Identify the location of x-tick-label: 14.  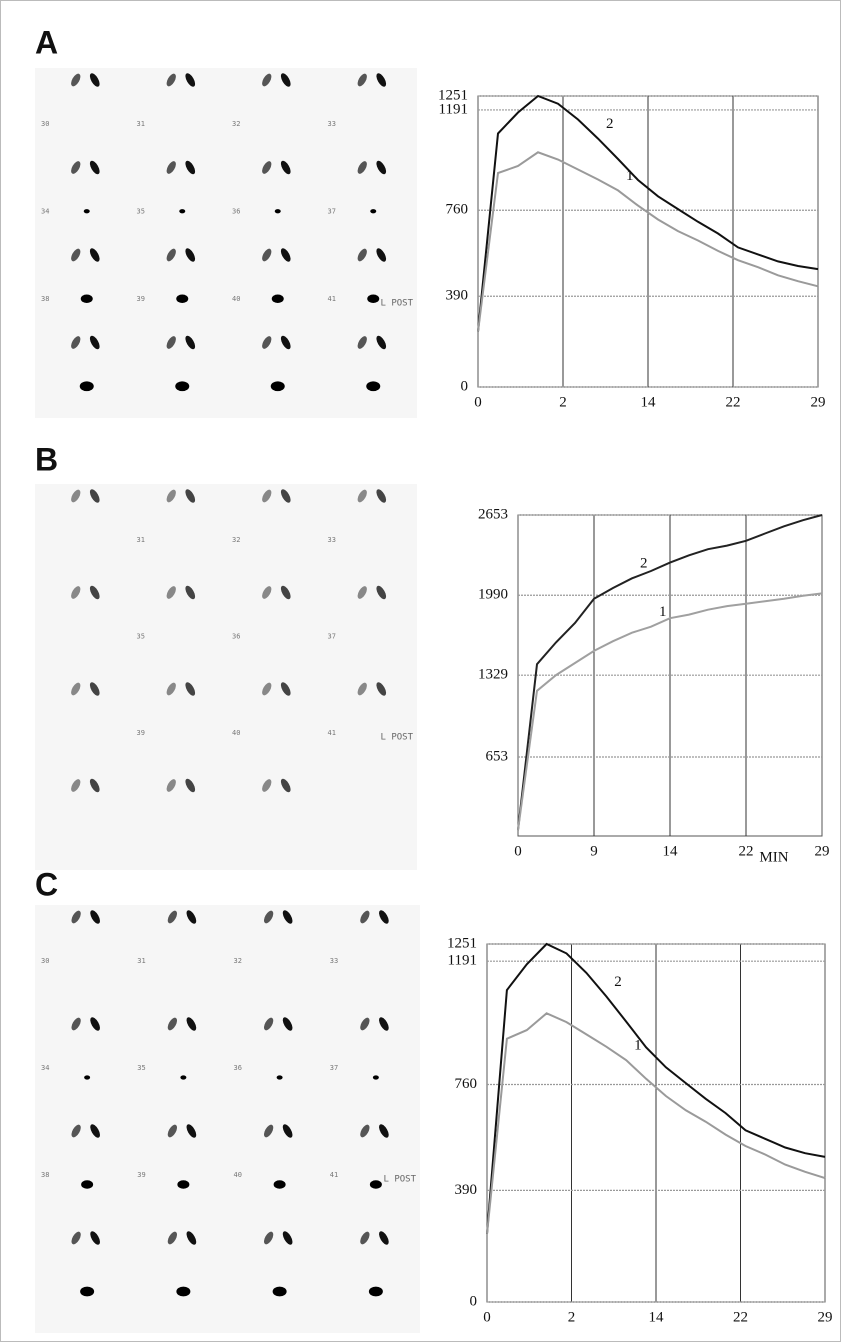
(671, 851).